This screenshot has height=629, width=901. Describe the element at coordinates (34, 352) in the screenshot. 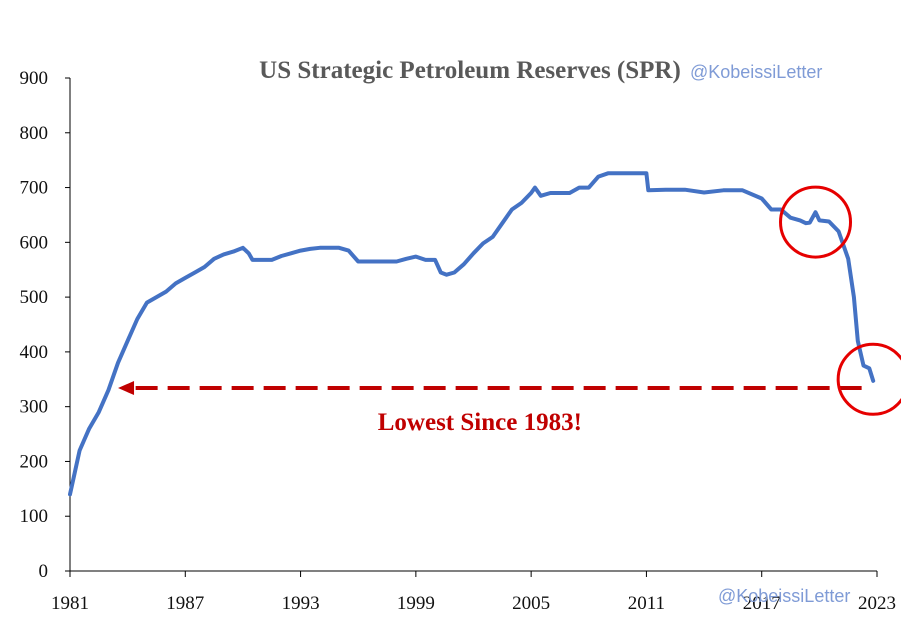

I see `y-tick-label: 400` at that location.